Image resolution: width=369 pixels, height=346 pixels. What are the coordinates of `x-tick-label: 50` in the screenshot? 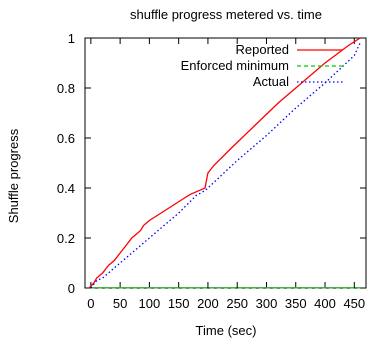 It's located at (120, 303).